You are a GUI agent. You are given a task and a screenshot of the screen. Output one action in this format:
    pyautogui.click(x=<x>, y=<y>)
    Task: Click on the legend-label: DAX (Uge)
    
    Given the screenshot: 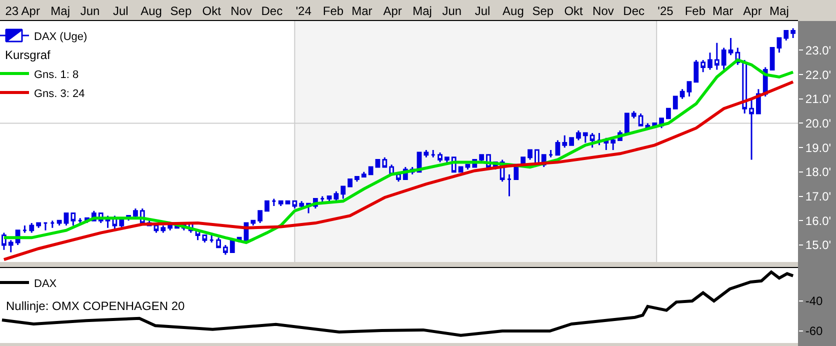 What is the action you would take?
    pyautogui.click(x=61, y=36)
    